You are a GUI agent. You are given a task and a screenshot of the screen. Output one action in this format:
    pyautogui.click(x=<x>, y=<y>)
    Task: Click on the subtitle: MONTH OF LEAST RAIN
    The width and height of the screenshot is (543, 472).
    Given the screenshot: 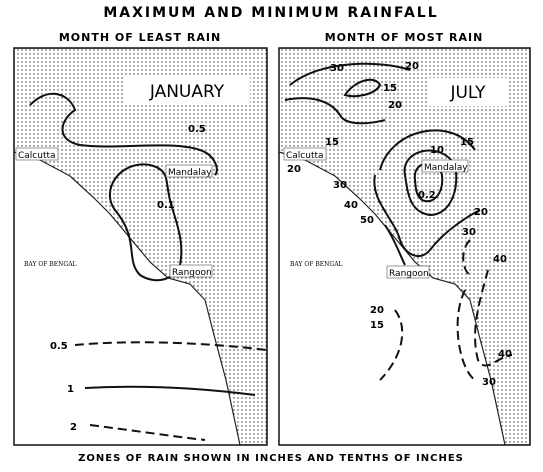 What is the action you would take?
    pyautogui.click(x=140, y=37)
    